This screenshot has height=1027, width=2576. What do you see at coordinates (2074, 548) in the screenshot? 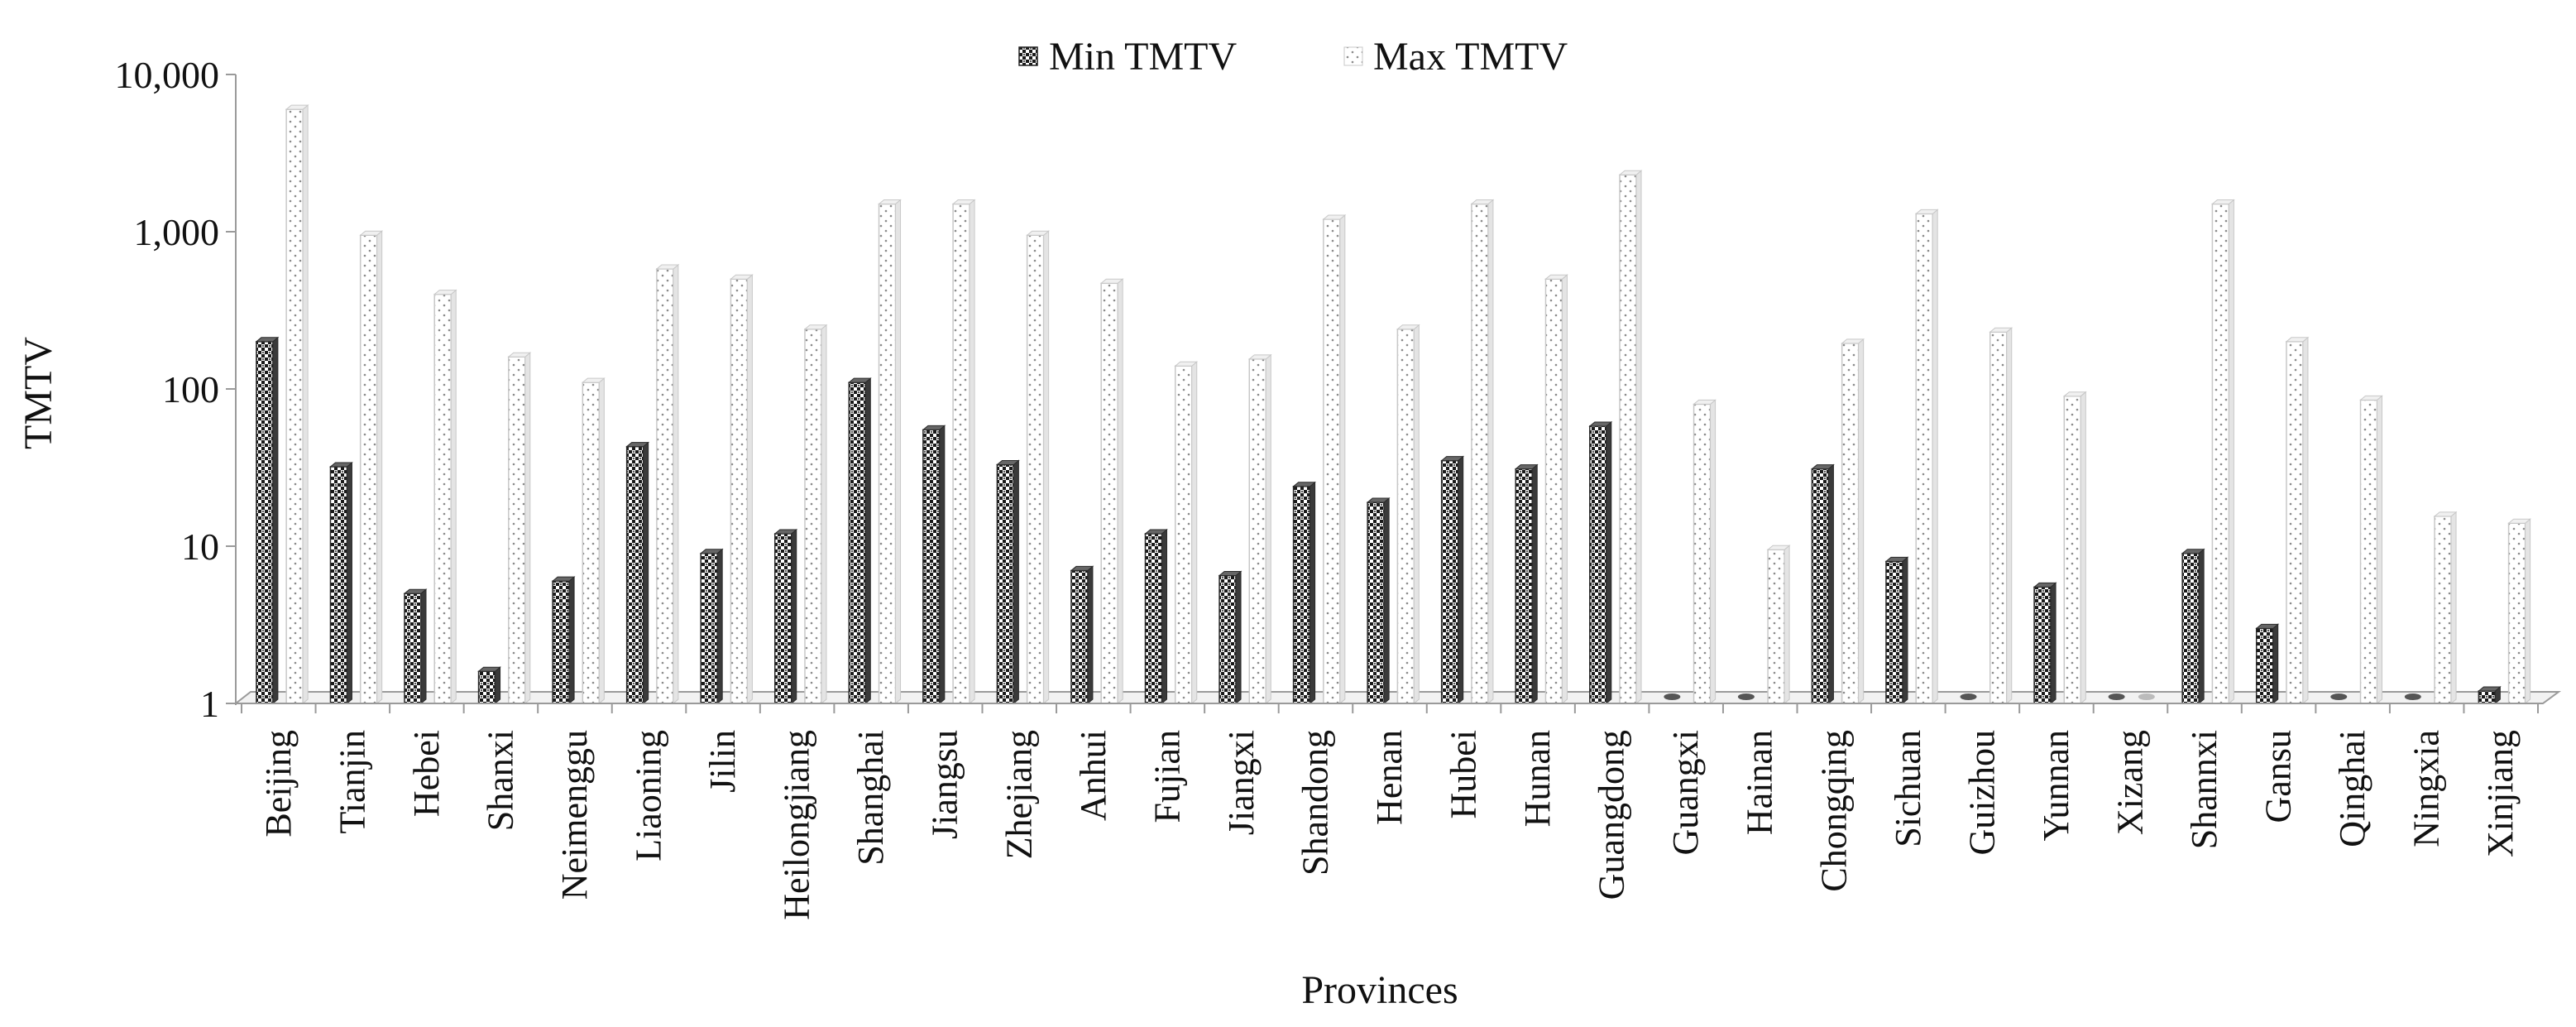
I see `bar-max-tmtv-yunnan` at bounding box center [2074, 548].